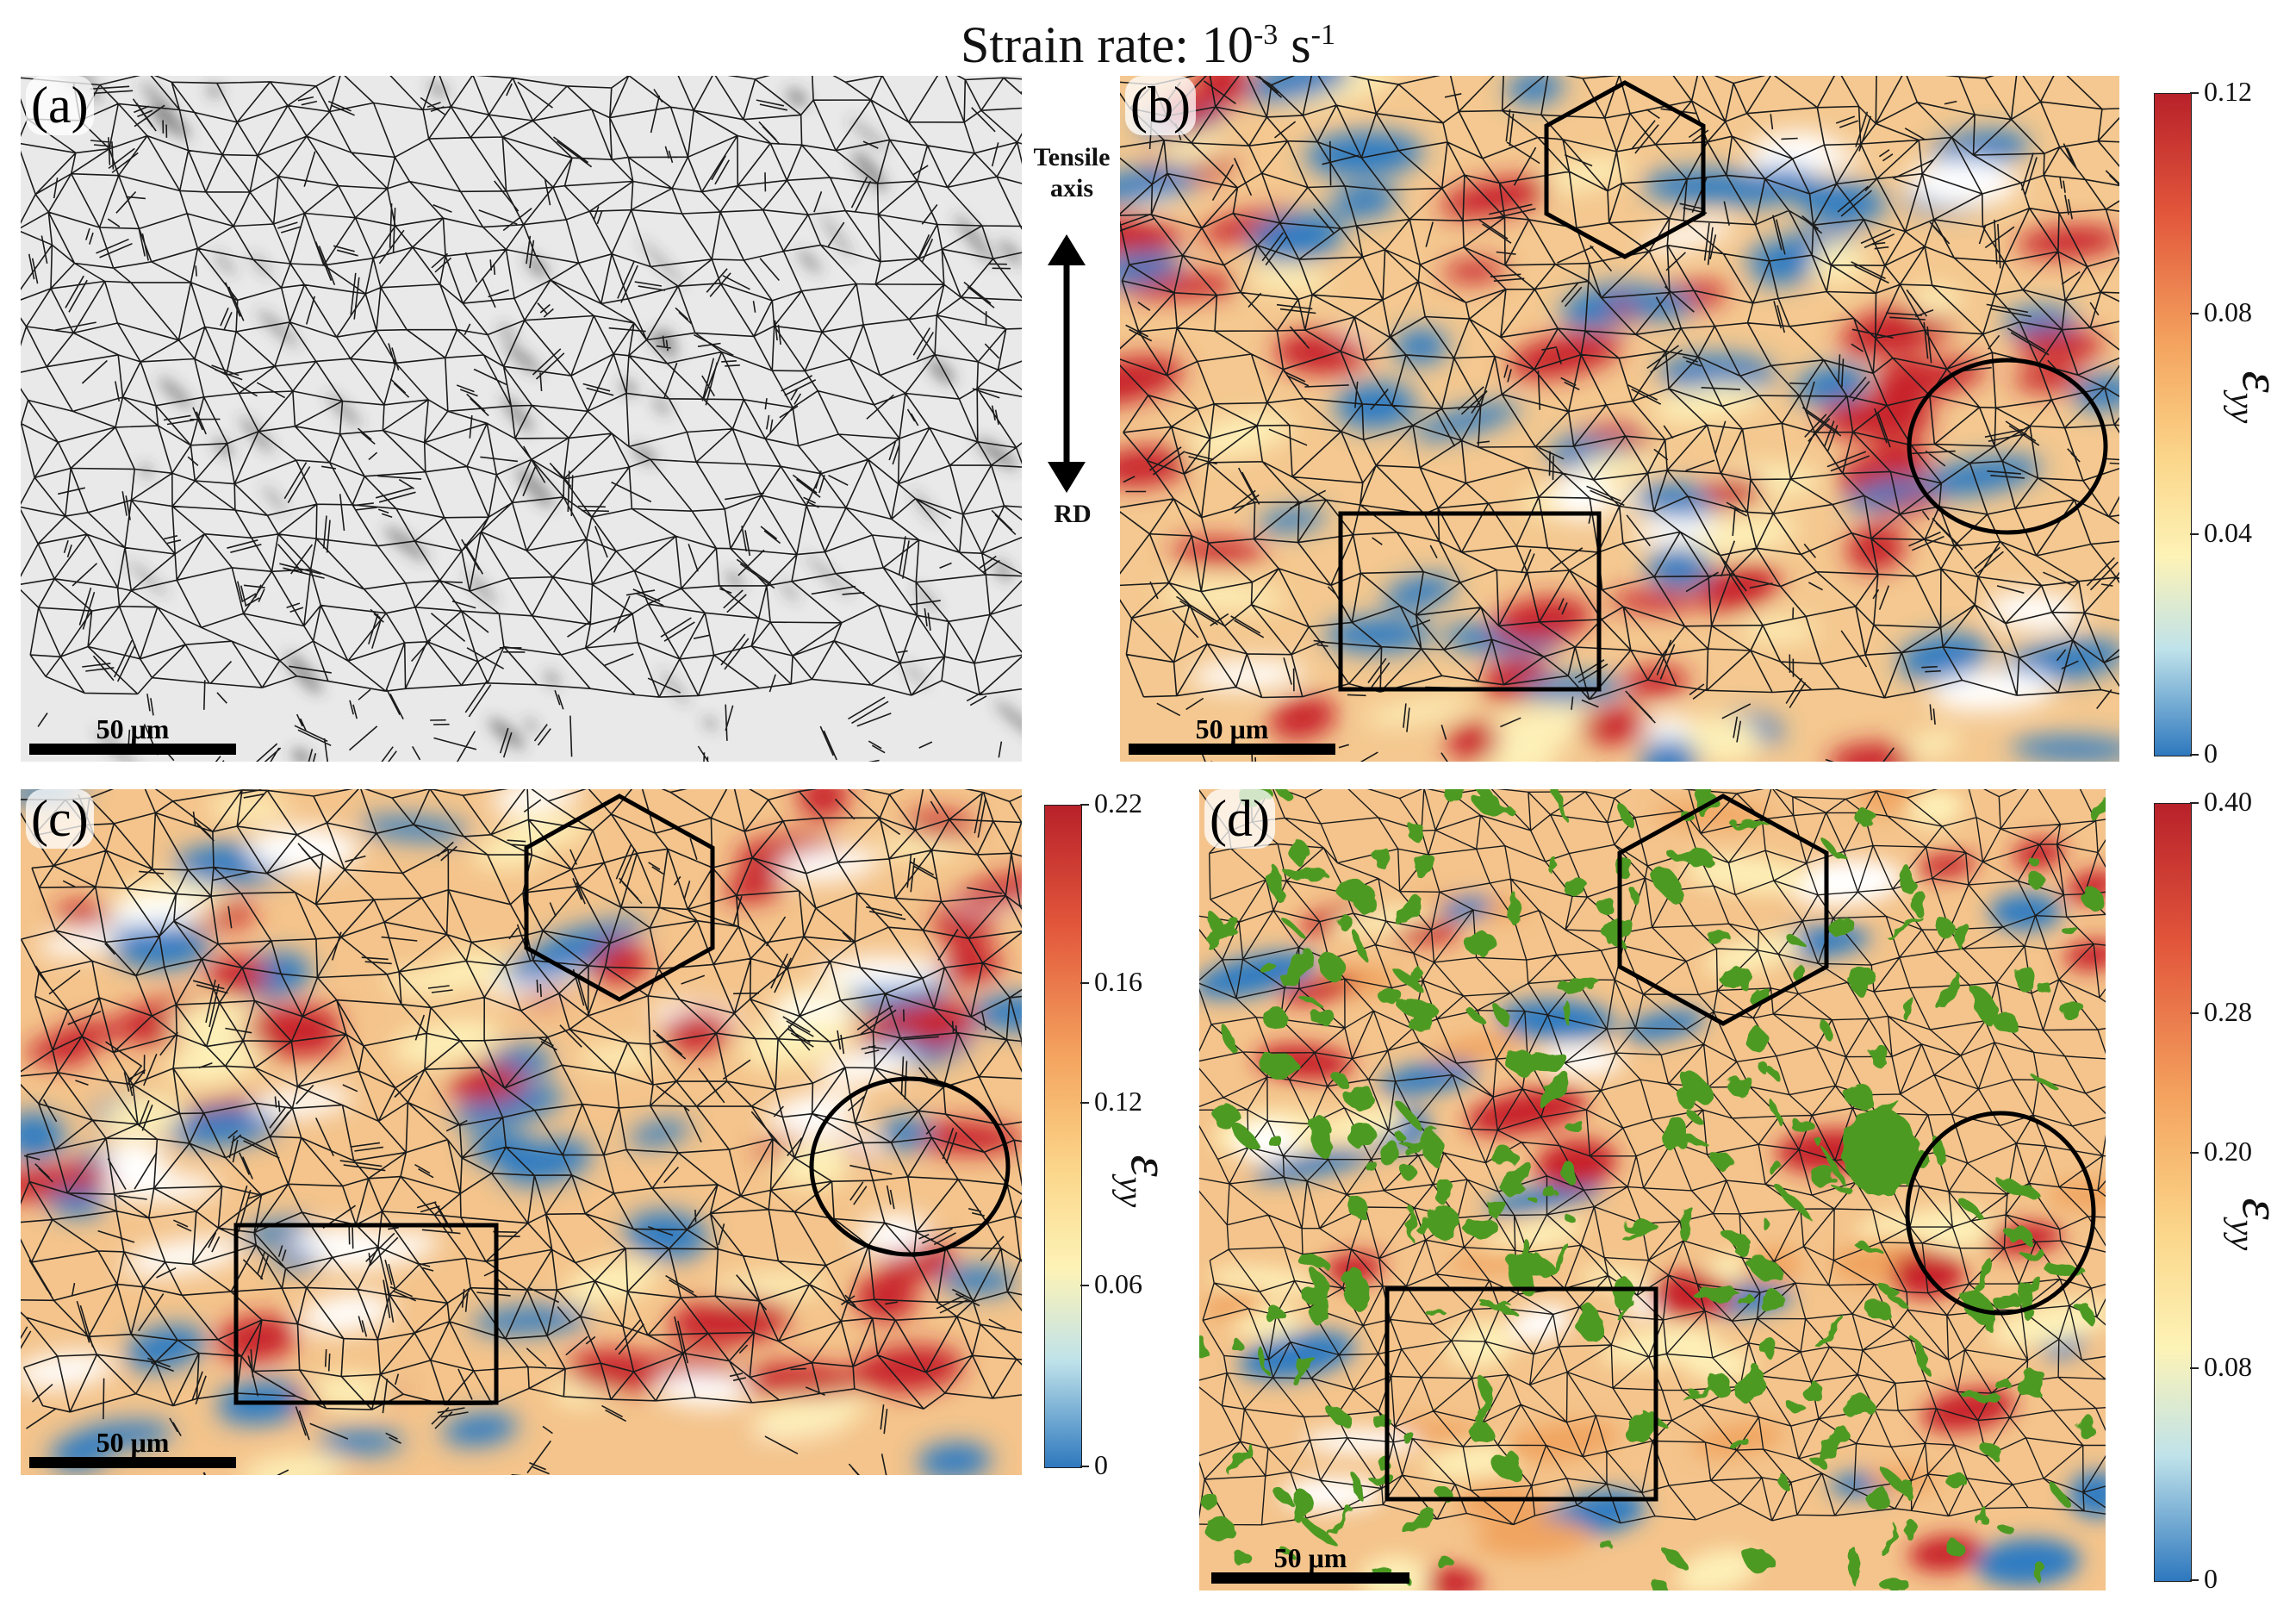 Image resolution: width=2296 pixels, height=1606 pixels. What do you see at coordinates (1240, 819) in the screenshot?
I see `panel-d-label: (d)` at bounding box center [1240, 819].